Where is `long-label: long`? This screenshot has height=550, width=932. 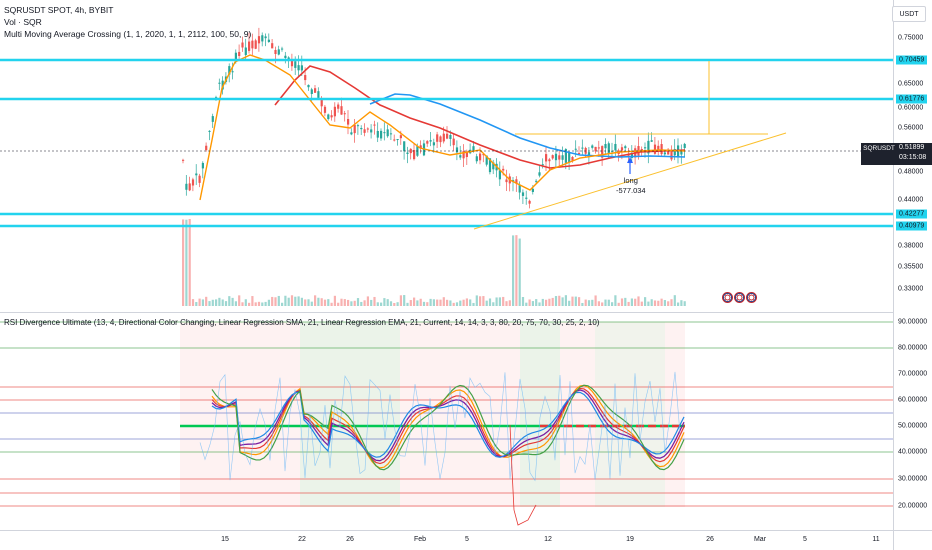
long-label: long is located at coordinates (630, 180).